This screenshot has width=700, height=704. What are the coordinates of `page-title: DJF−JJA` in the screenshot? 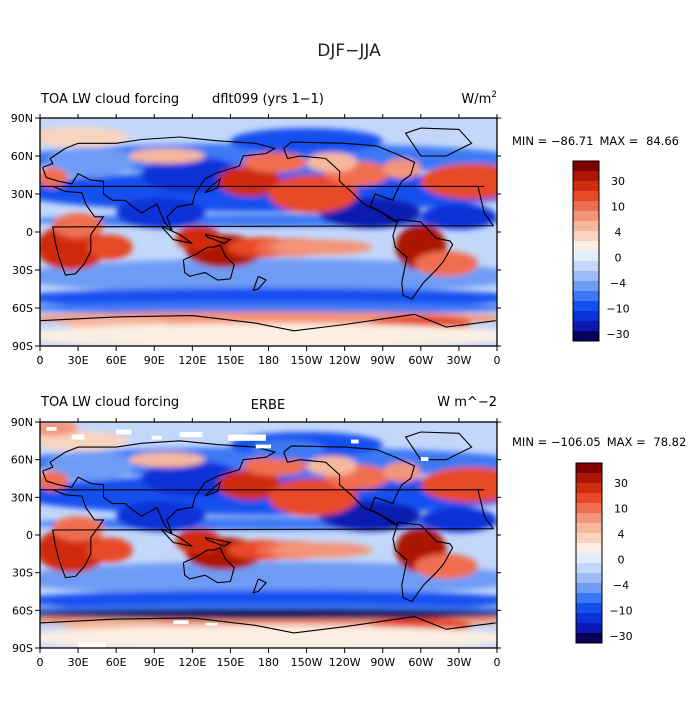 It's located at (349, 51).